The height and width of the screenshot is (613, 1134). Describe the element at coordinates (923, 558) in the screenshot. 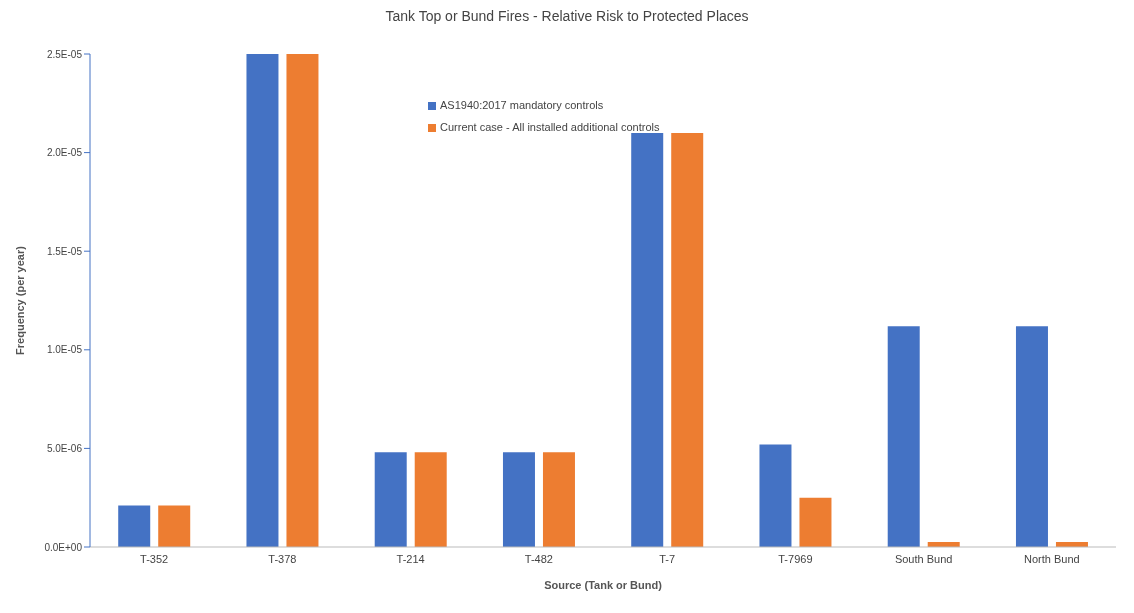

I see `x-tick-label: South Bund` at that location.